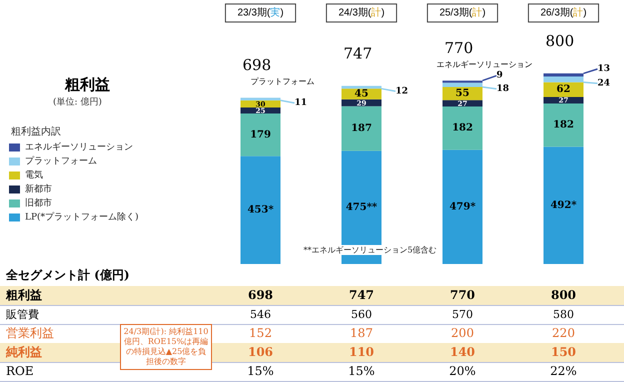 The height and width of the screenshot is (382, 624). What do you see at coordinates (604, 69) in the screenshot?
I see `data-label: 13` at bounding box center [604, 69].